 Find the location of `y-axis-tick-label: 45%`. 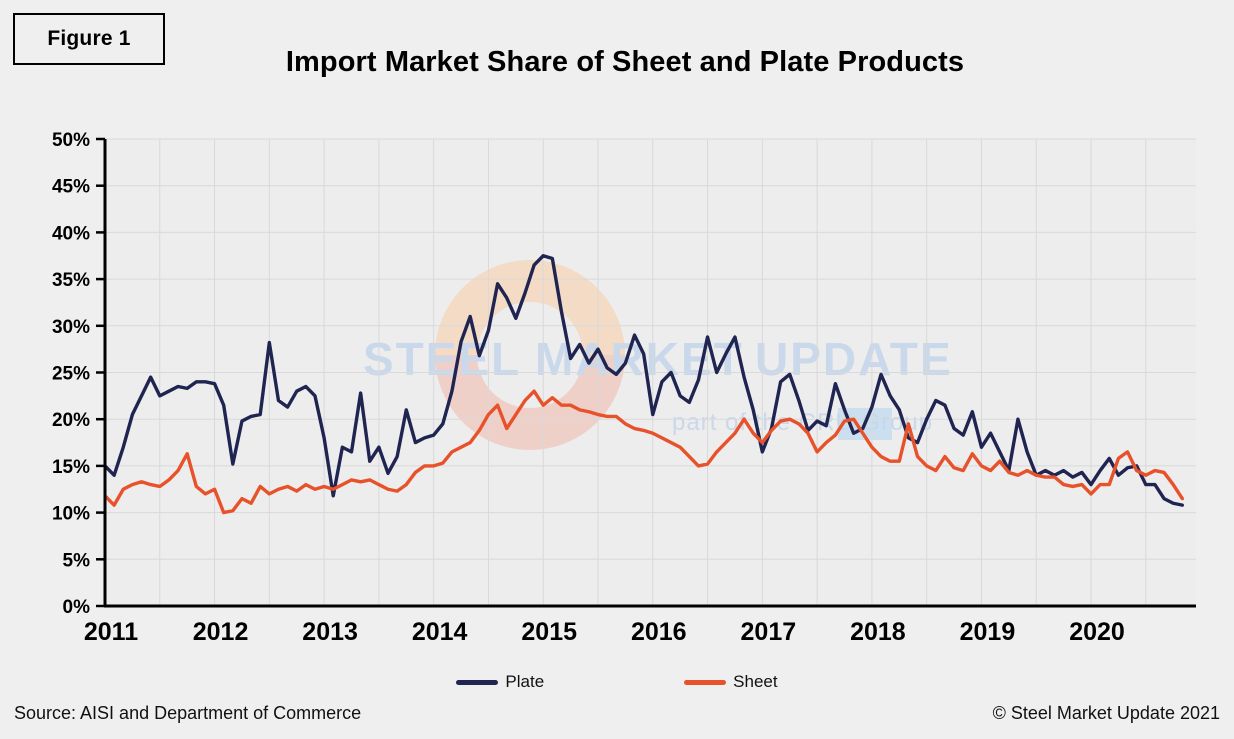

y-axis-tick-label: 45% is located at coordinates (71, 187).